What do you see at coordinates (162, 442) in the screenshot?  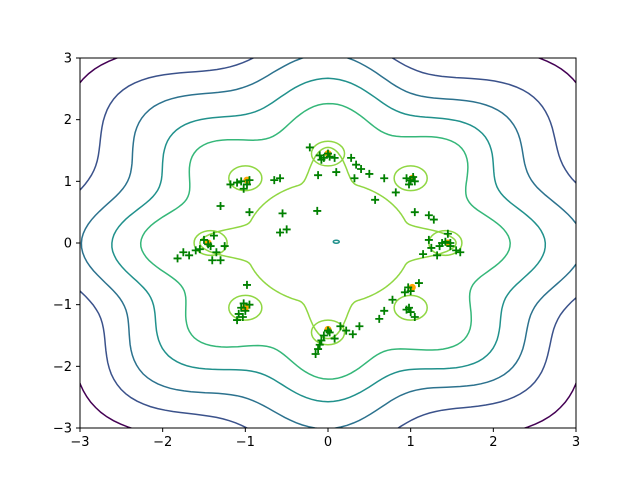 I see `x-tick-label: −2` at bounding box center [162, 442].